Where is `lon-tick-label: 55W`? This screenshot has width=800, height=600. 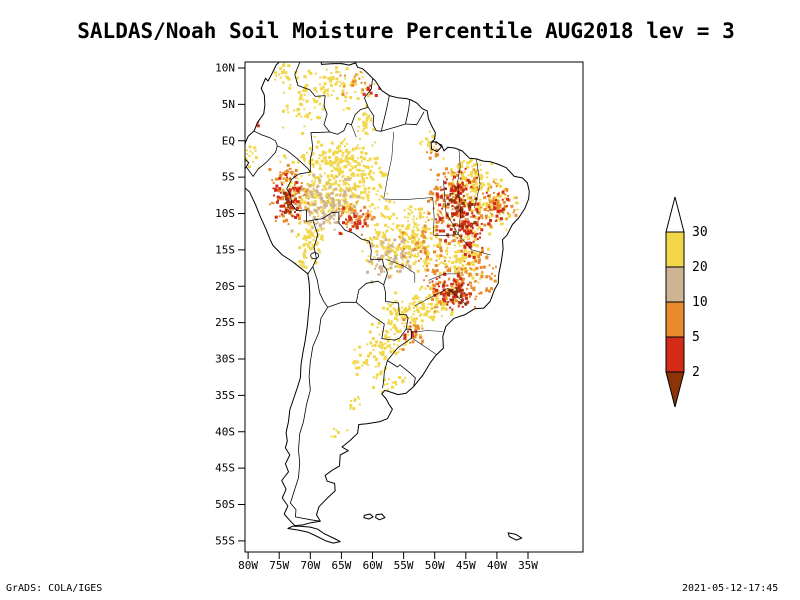 lon-tick-label: 55W is located at coordinates (404, 565).